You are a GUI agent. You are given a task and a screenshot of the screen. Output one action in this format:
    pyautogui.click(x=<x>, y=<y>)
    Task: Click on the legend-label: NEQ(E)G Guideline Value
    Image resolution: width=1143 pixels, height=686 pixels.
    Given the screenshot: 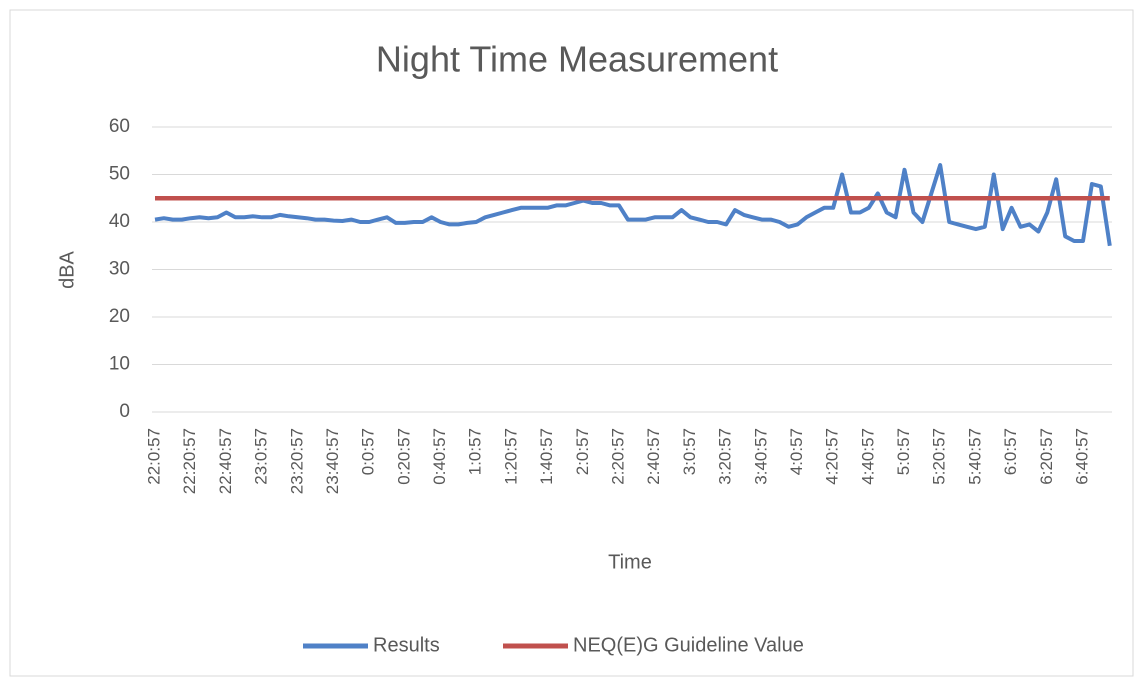 What is the action you would take?
    pyautogui.click(x=688, y=645)
    